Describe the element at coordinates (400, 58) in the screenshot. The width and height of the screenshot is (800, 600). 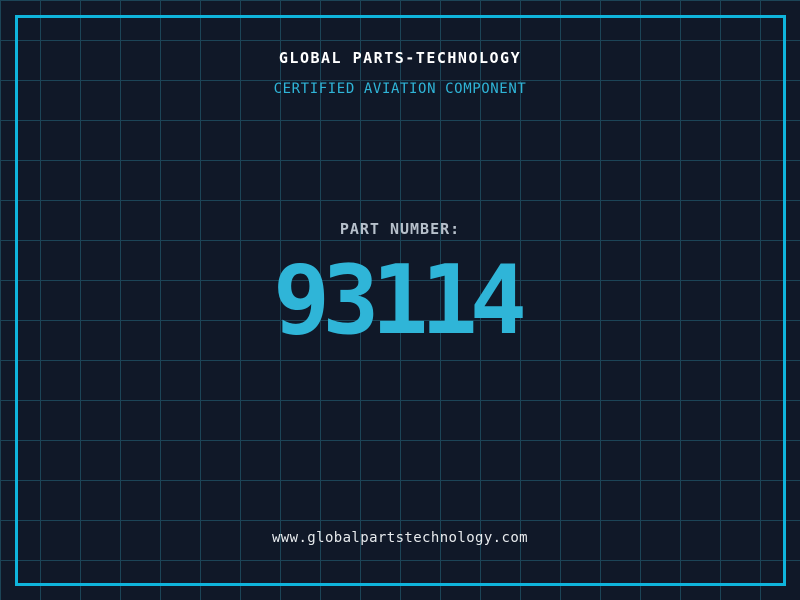
I see `page-title: GLOBAL PARTS-TECHNOLOGY` at that location.